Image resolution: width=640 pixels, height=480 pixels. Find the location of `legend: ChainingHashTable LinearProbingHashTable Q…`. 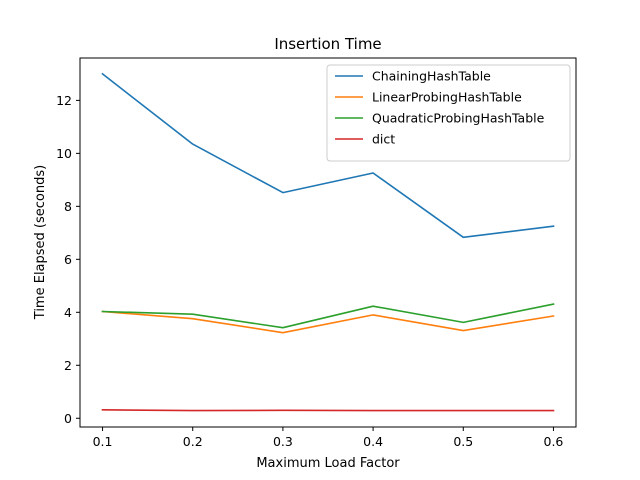

legend: ChainingHashTable LinearProbingHashTable Q… is located at coordinates (448, 113).